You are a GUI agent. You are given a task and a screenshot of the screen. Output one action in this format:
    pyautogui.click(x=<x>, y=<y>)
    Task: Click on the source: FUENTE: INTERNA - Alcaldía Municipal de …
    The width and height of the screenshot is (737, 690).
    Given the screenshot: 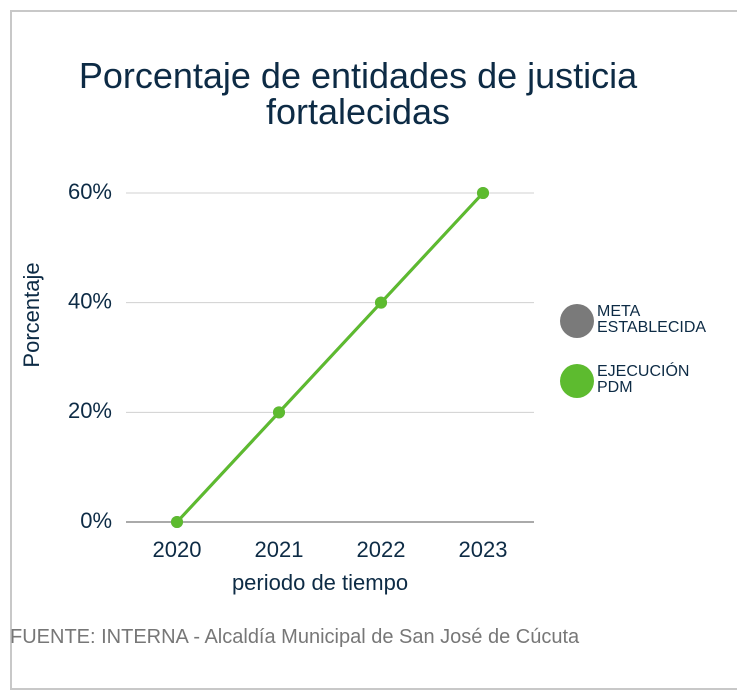 What is the action you would take?
    pyautogui.click(x=295, y=637)
    